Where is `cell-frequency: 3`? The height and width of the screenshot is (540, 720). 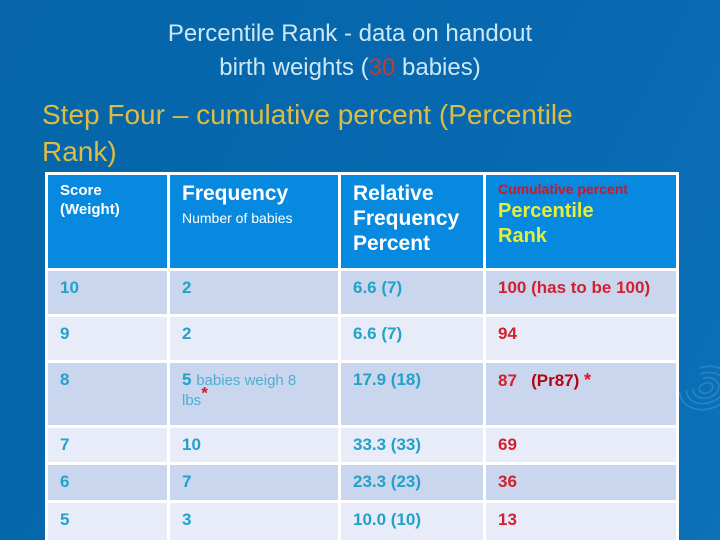
cell-frequency: 3 is located at coordinates (255, 521).